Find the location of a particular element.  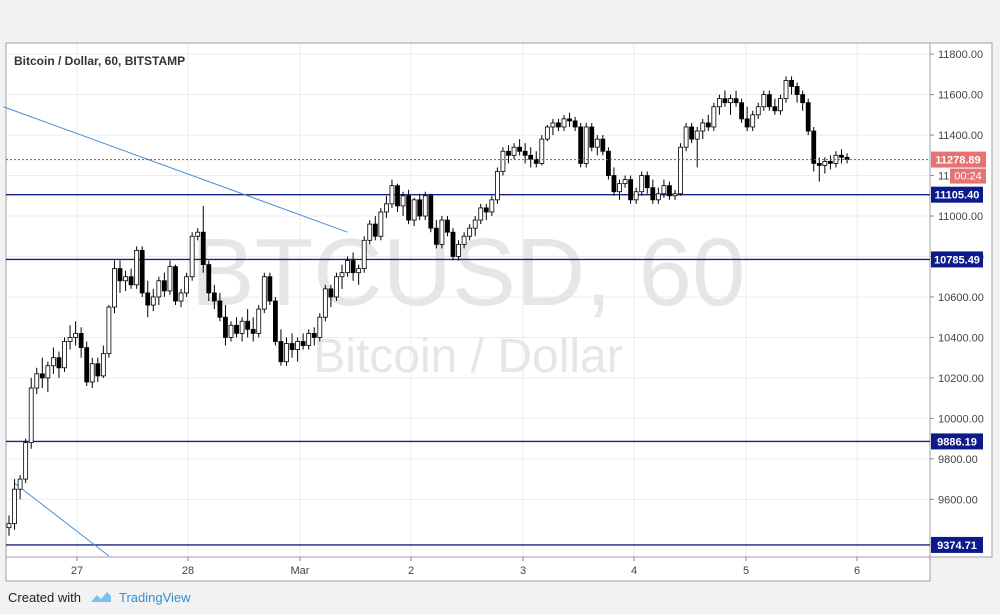

y-tick-label: 10200.00 is located at coordinates (961, 379).